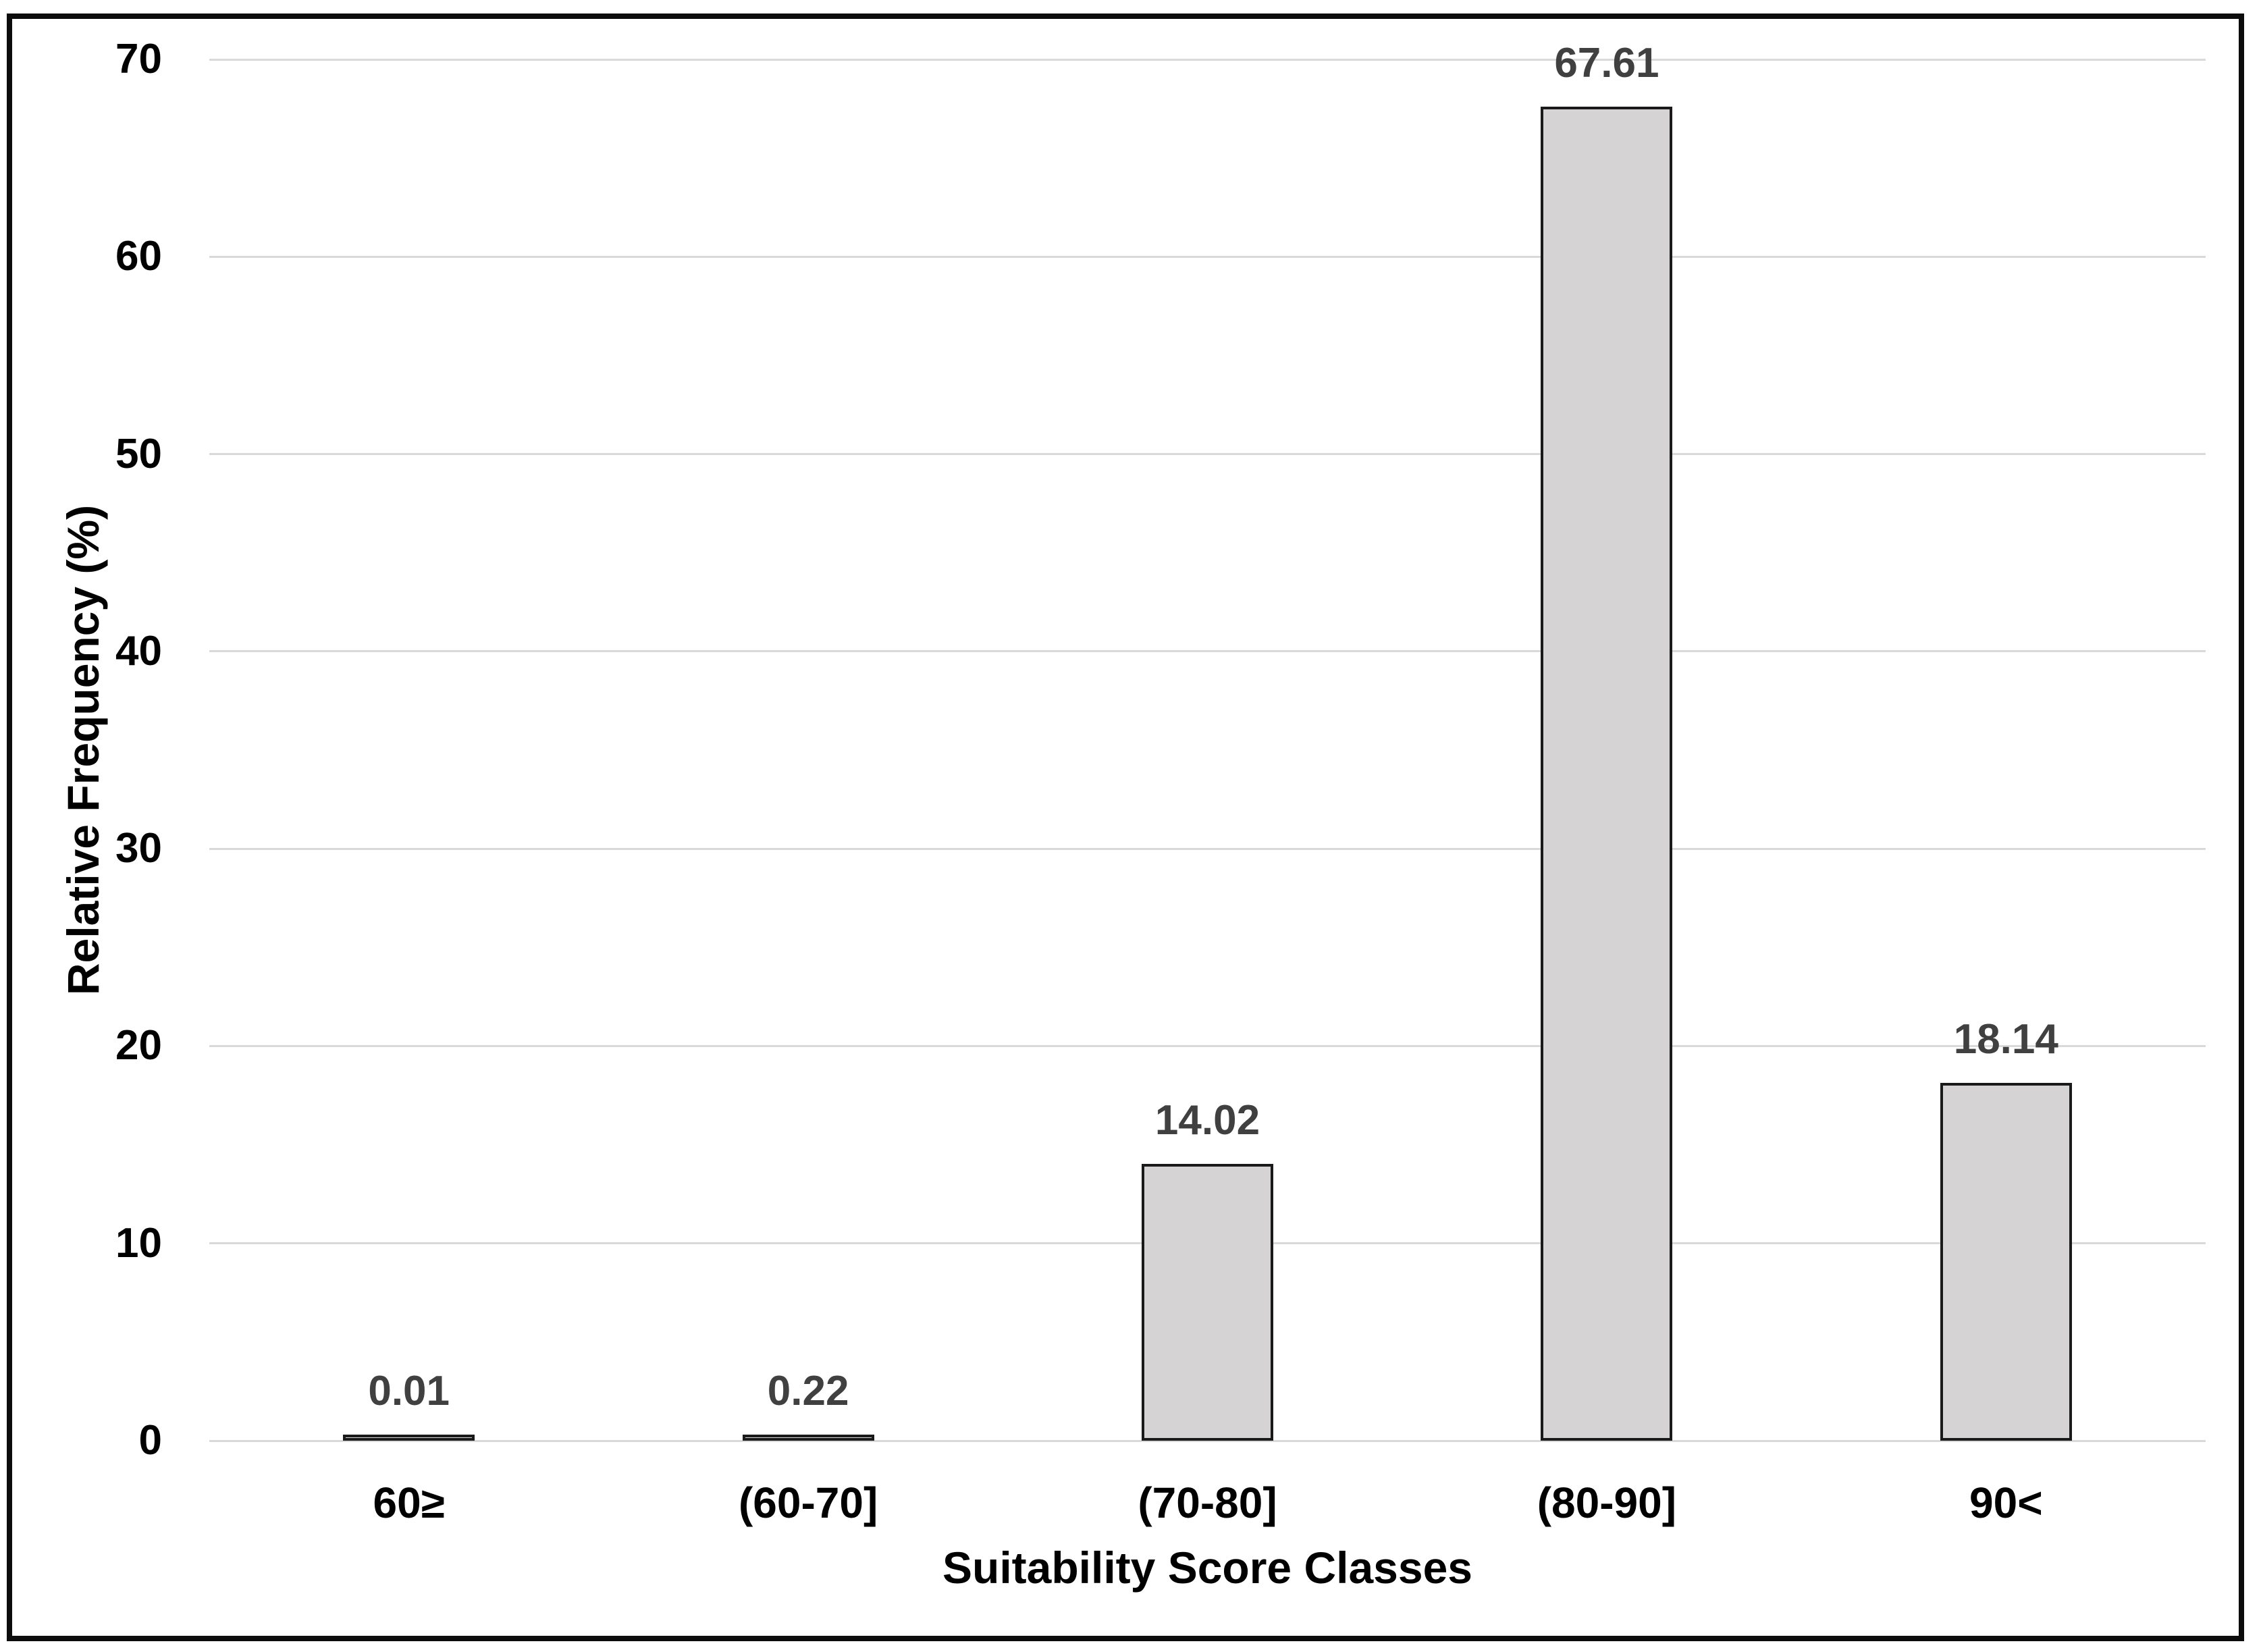 Image resolution: width=2261 pixels, height=1652 pixels. Describe the element at coordinates (2006, 1502) in the screenshot. I see `x-axis-tick-label: 90<` at that location.